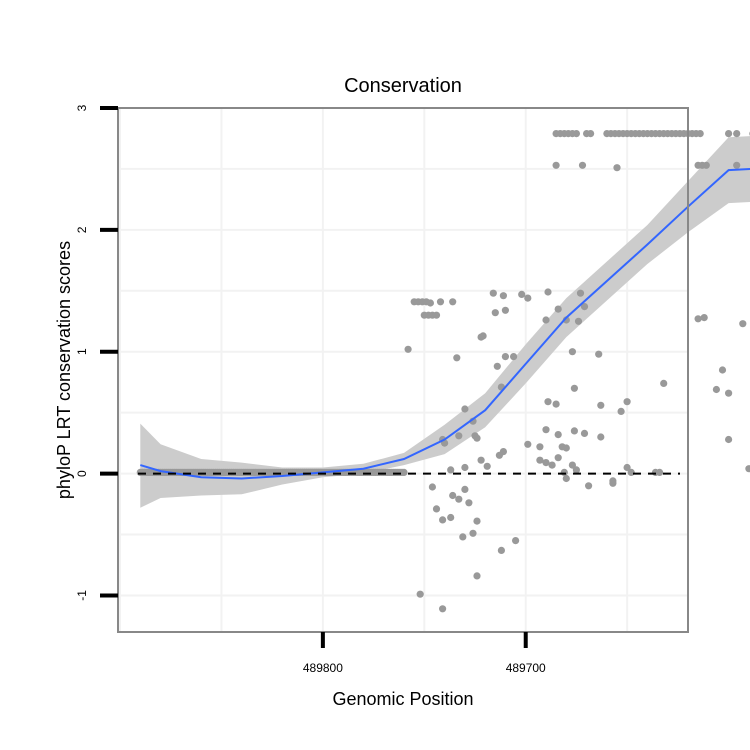 The width and height of the screenshot is (750, 750). Describe the element at coordinates (82, 351) in the screenshot. I see `y-tick-label: 1` at that location.